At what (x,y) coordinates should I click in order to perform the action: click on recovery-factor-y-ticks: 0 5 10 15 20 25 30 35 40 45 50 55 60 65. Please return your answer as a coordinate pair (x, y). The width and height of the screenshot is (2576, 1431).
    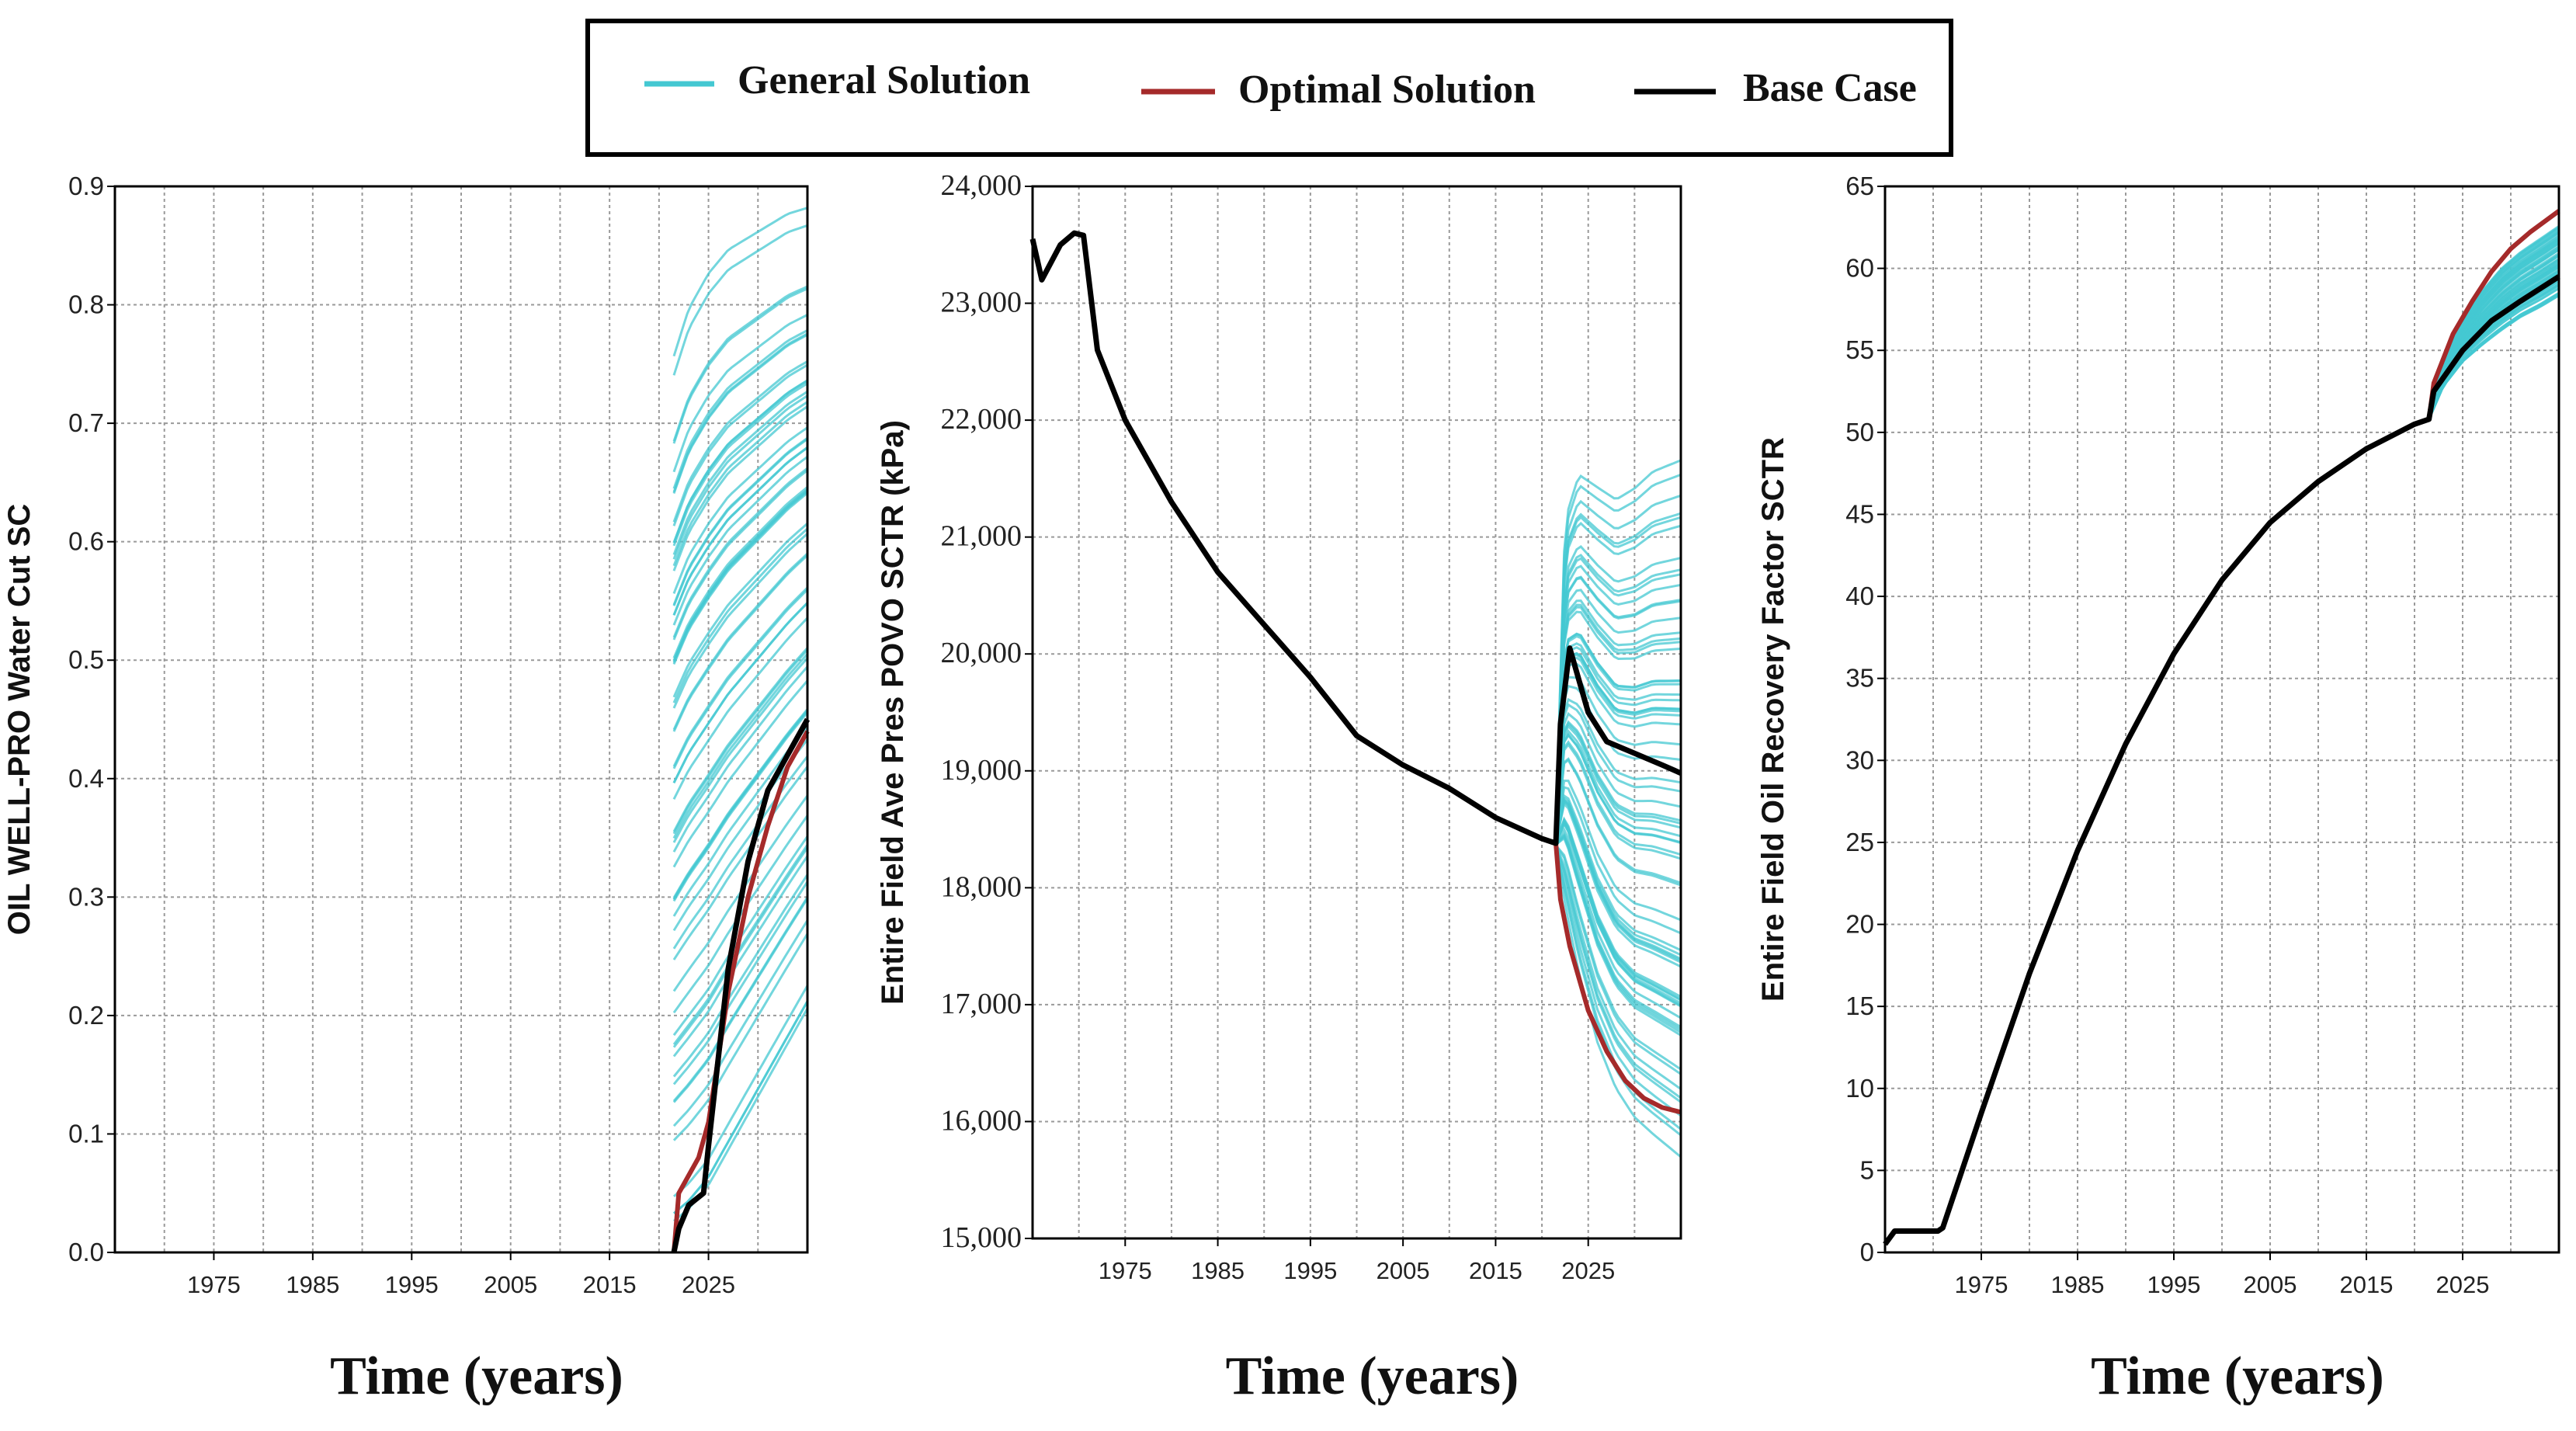
    Looking at the image, I should click on (1865, 719).